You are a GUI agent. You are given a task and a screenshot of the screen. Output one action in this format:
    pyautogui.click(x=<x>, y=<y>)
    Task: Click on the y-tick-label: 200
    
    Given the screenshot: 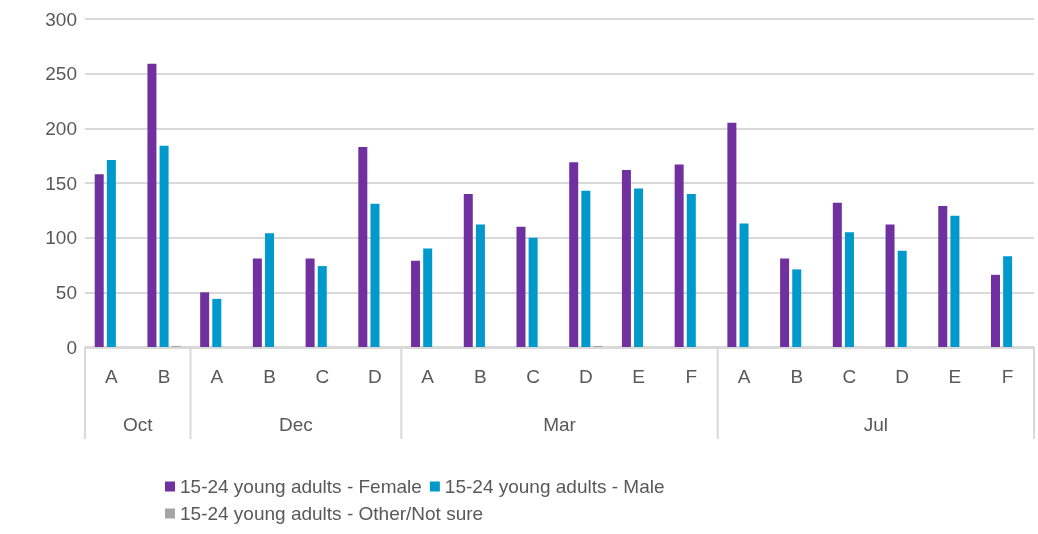 What is the action you would take?
    pyautogui.click(x=61, y=128)
    